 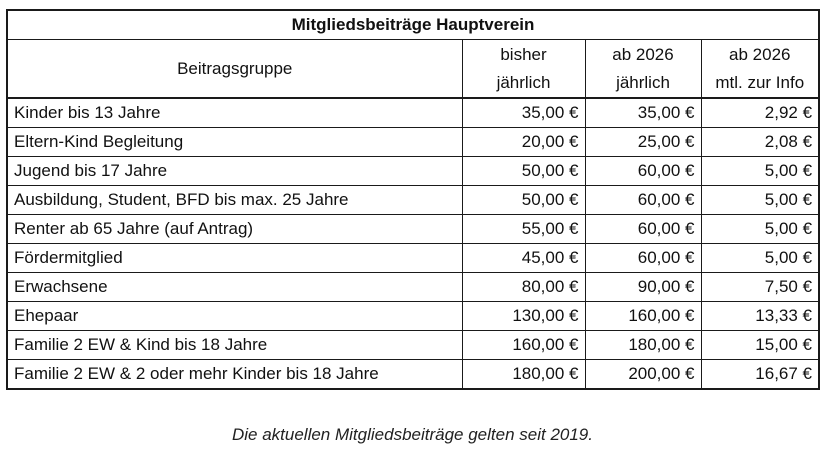 I want to click on cell-new: 25,00 €, so click(x=643, y=142).